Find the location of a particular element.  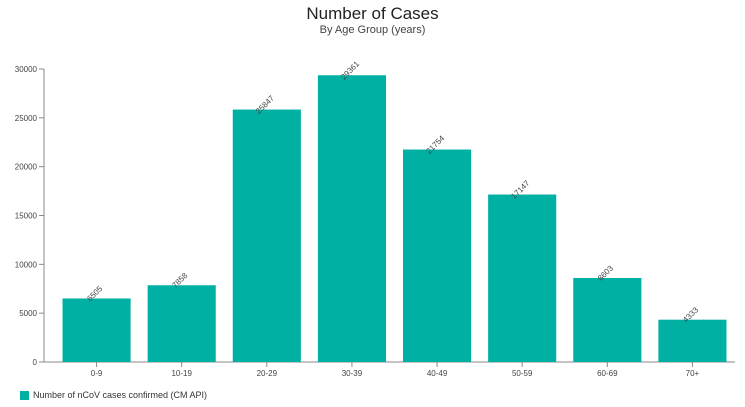

chart-title: Number of Cases is located at coordinates (372, 13).